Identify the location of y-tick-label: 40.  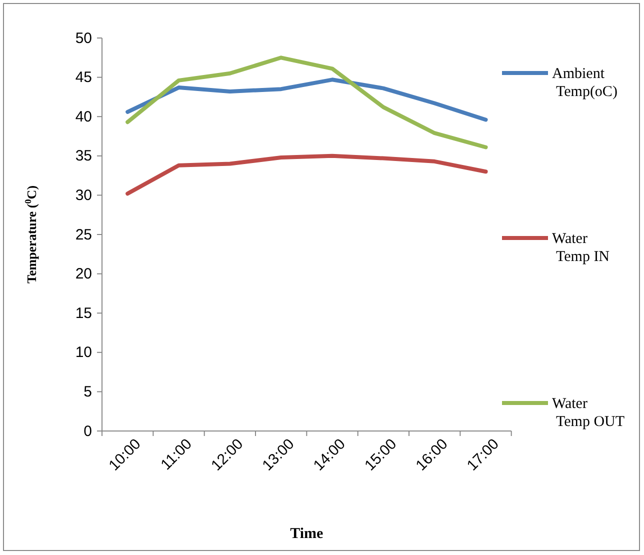
(83, 117).